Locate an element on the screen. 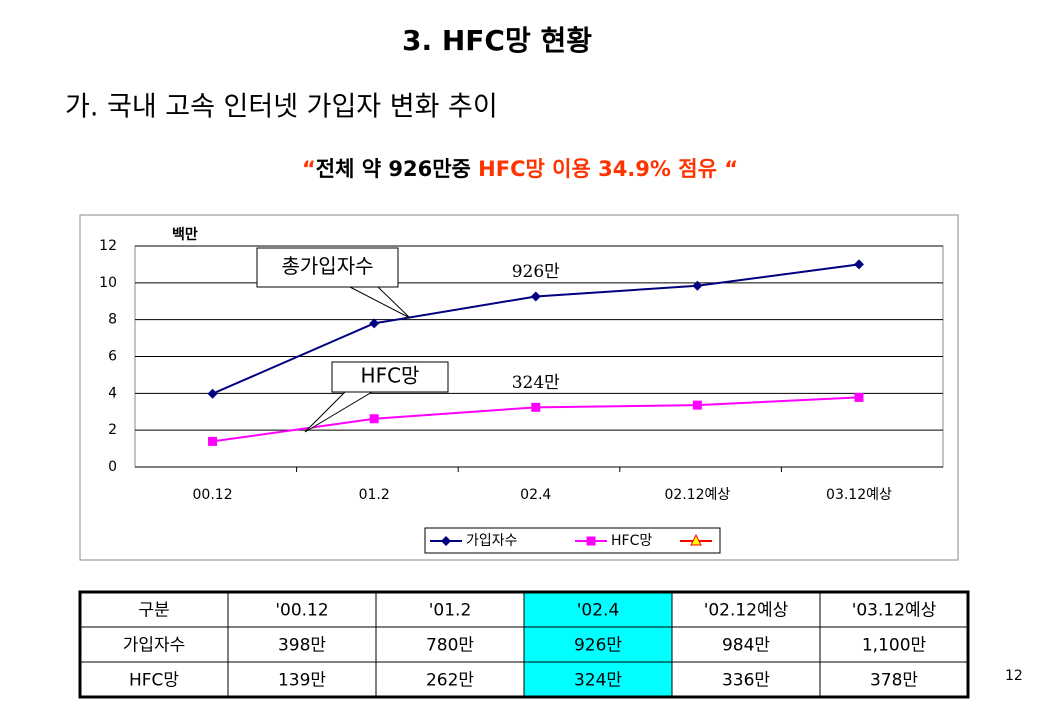  y-tick-label: 0 is located at coordinates (112, 467).